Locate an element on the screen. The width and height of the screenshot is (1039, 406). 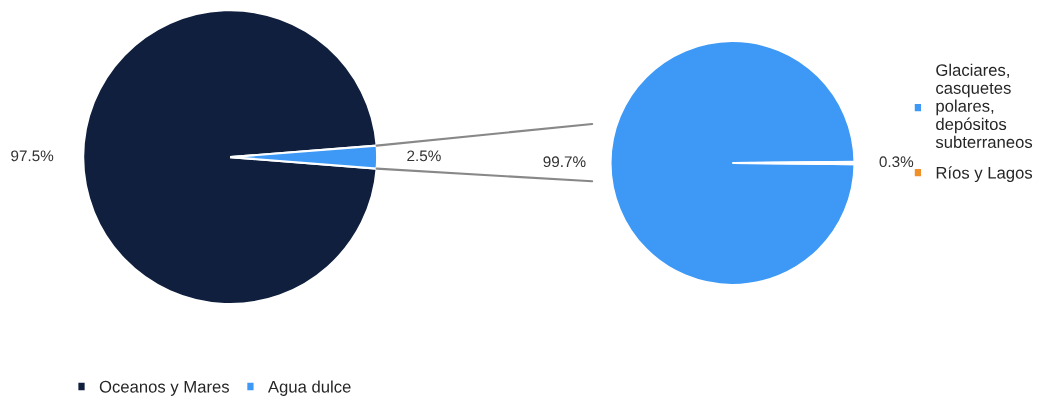
legend-label: Agua dulce is located at coordinates (309, 388).